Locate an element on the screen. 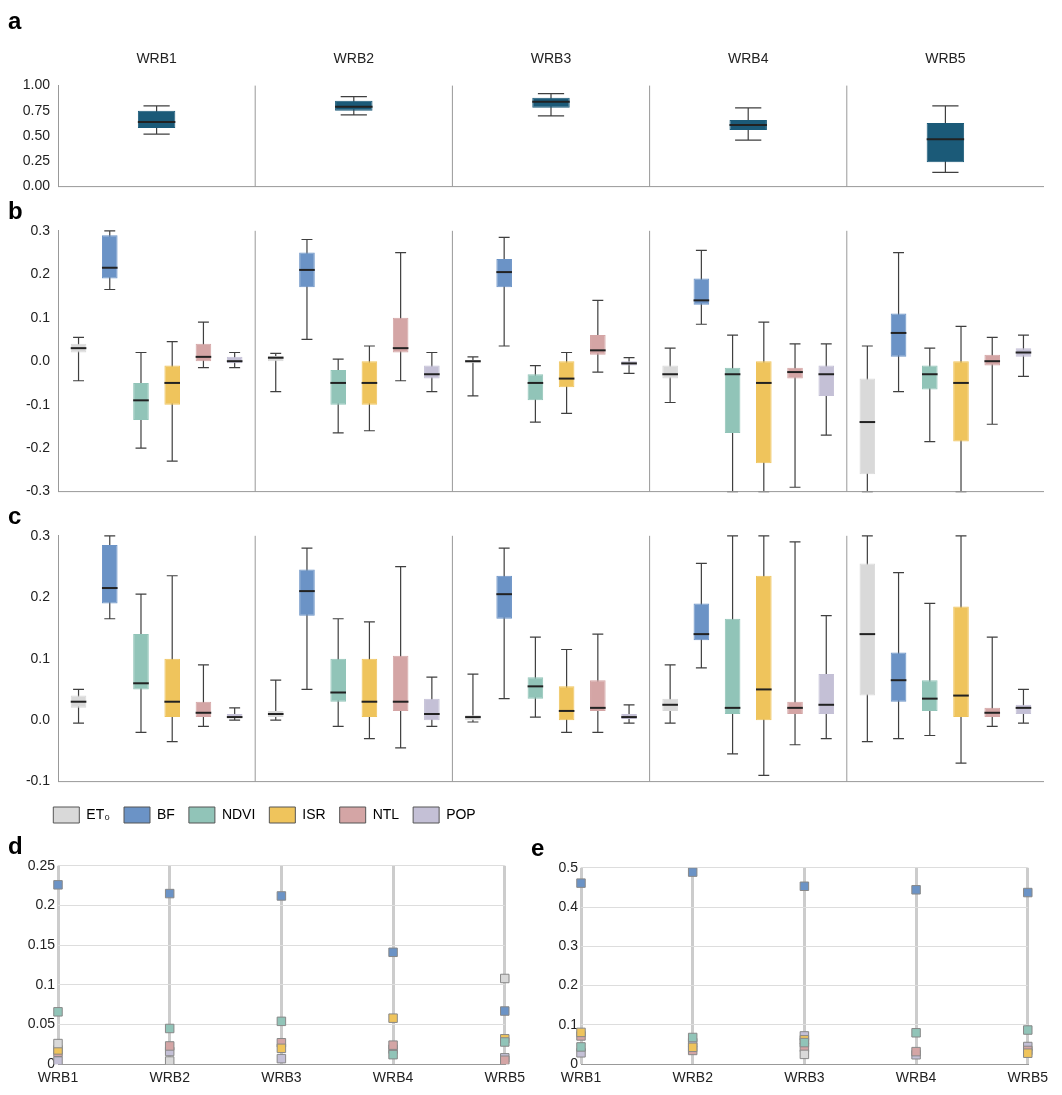  legend-label: BF is located at coordinates (166, 813).